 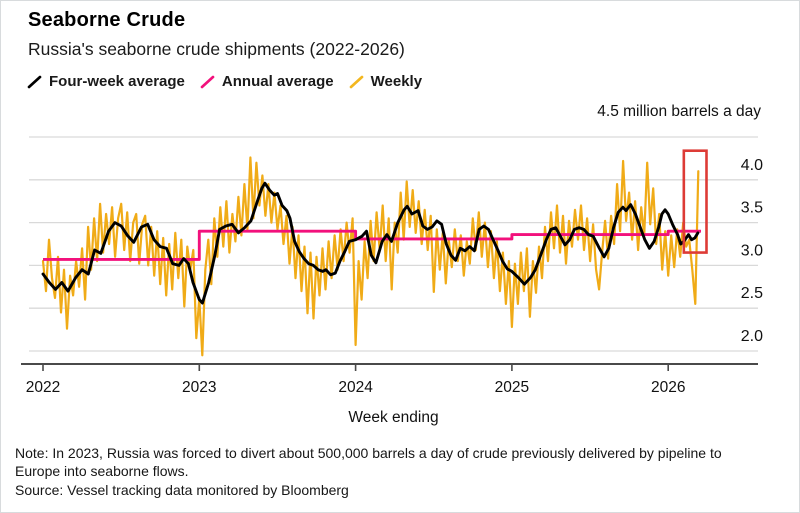 I want to click on y-tick-label: 2.0, so click(x=752, y=336).